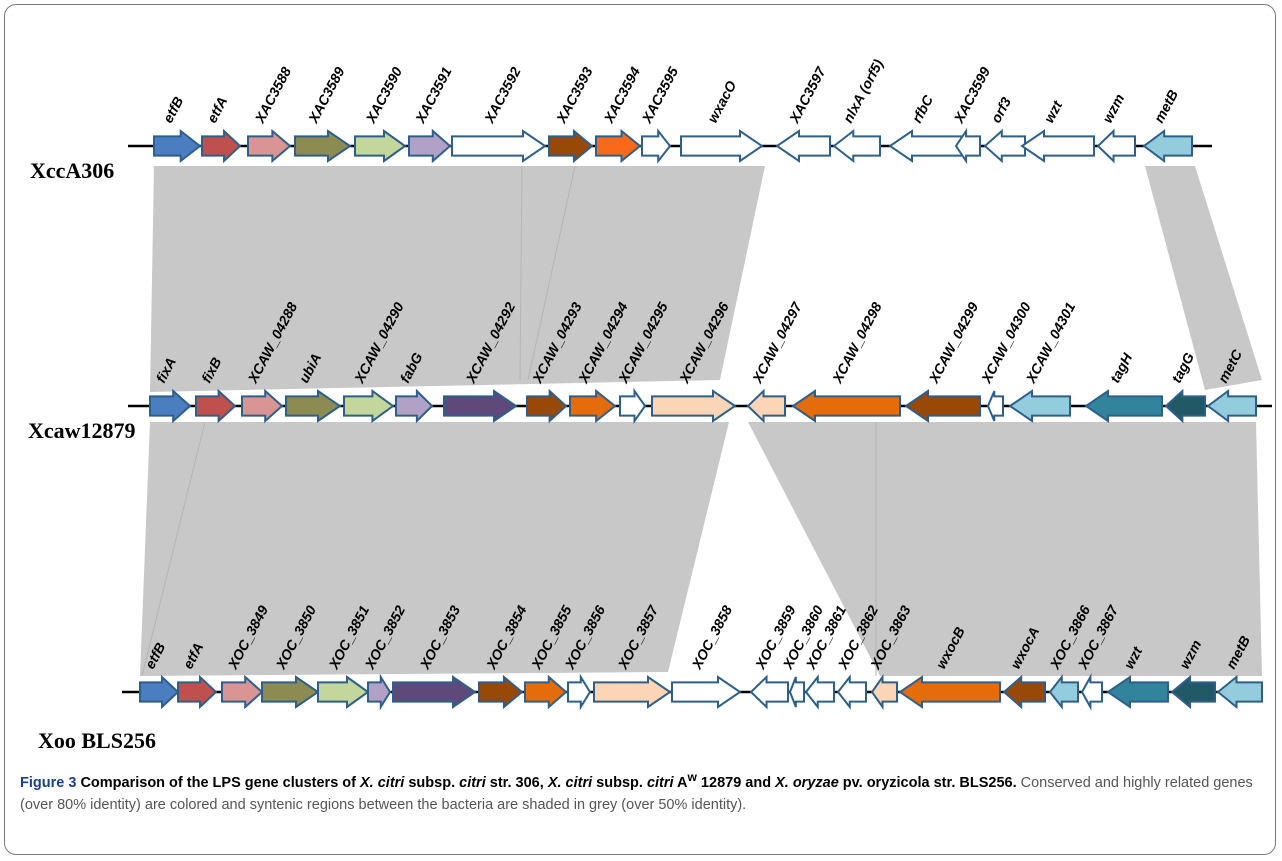 This screenshot has width=1282, height=861. Describe the element at coordinates (953, 342) in the screenshot. I see `gene-label: XCAW_04299` at that location.